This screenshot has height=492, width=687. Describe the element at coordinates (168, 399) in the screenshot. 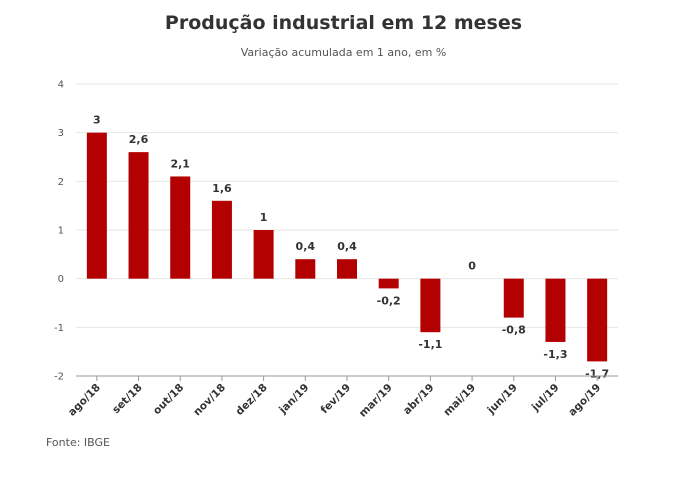

I see `x-tick-label: out/18` at that location.